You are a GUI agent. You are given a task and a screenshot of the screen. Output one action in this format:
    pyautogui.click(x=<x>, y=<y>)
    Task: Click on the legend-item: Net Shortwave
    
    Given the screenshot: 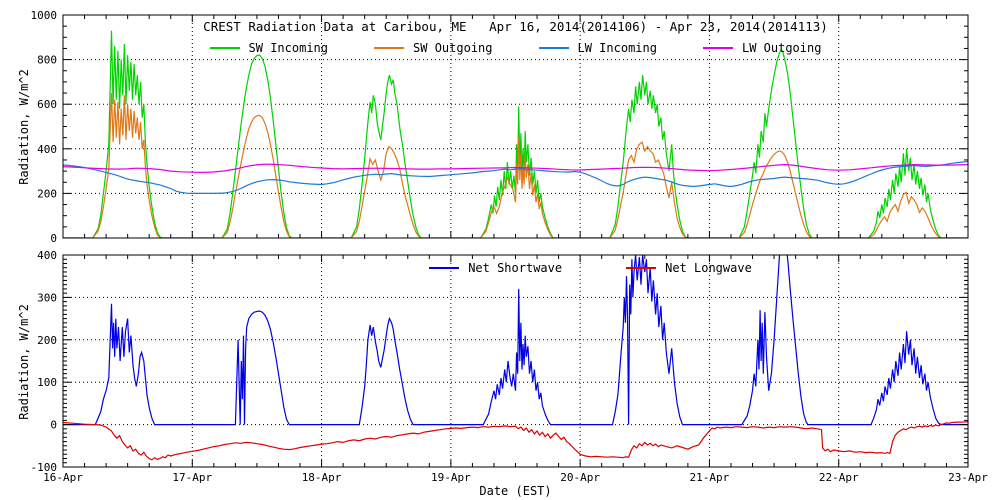 What is the action you would take?
    pyautogui.click(x=495, y=268)
    